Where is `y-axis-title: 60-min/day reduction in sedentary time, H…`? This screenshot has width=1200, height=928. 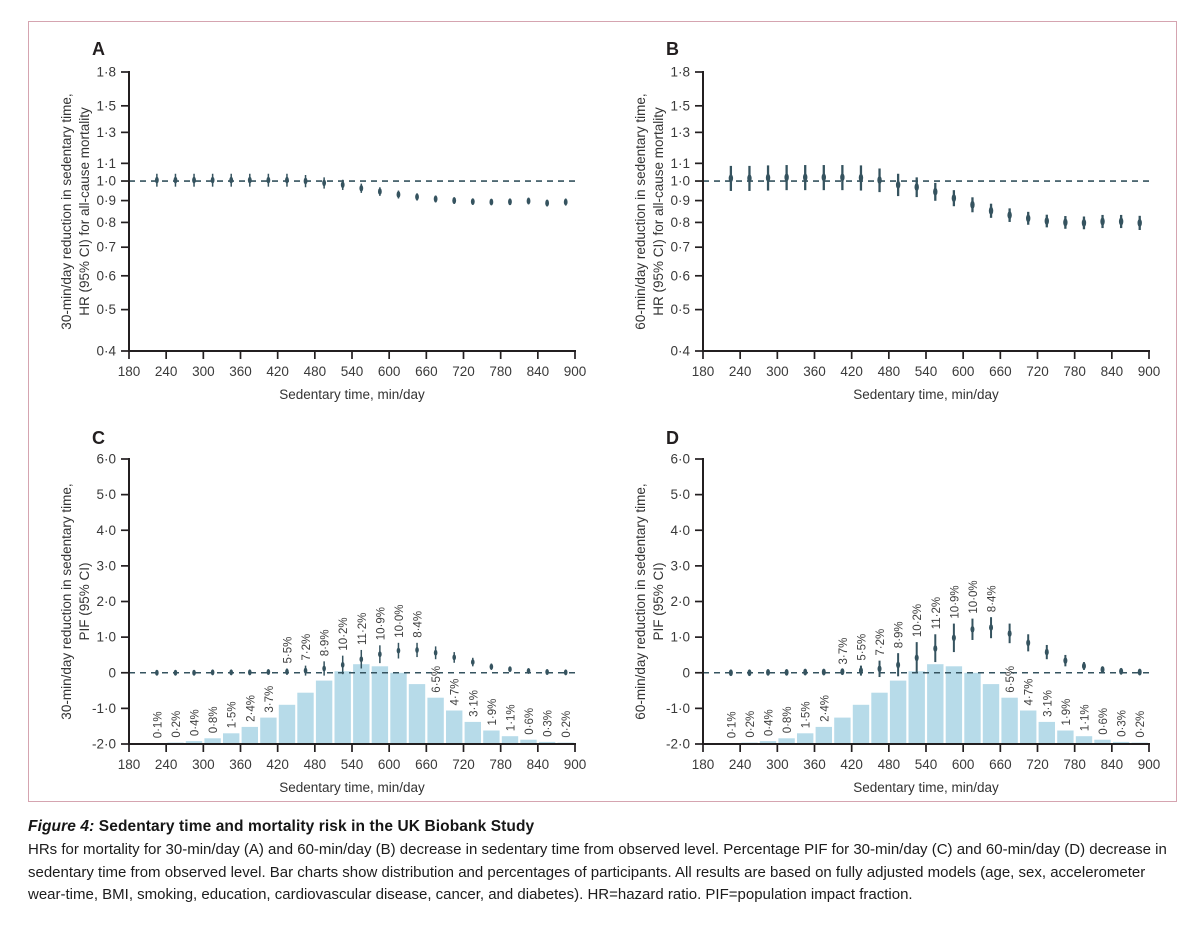
y-axis-title: 60-min/day reduction in sedentary time, H… is located at coordinates (649, 211).